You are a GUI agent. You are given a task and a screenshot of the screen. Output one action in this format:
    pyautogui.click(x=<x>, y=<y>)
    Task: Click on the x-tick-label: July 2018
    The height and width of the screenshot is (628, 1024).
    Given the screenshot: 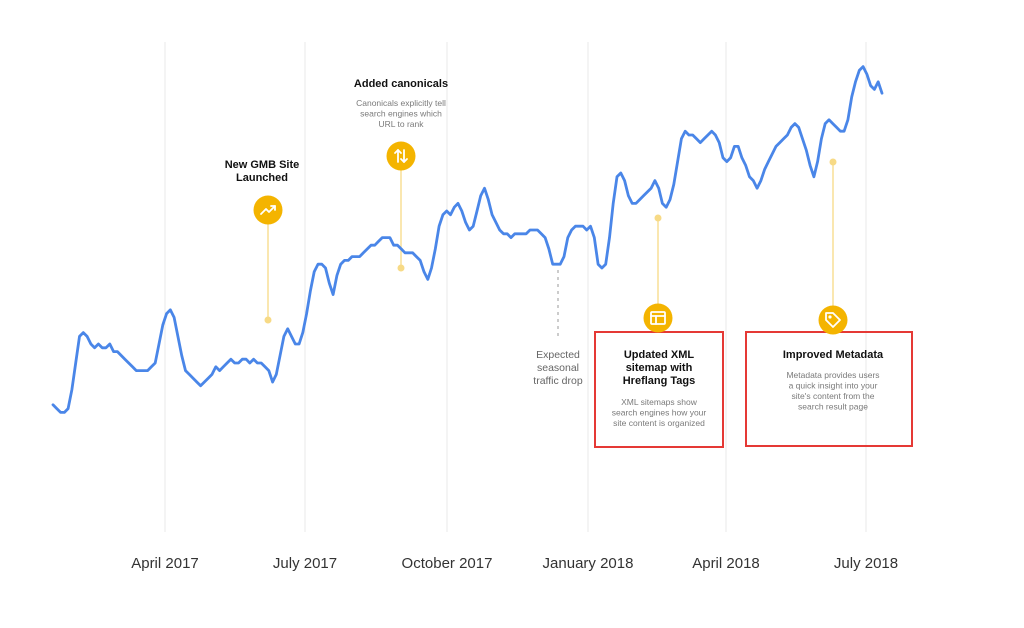 What is the action you would take?
    pyautogui.click(x=866, y=563)
    